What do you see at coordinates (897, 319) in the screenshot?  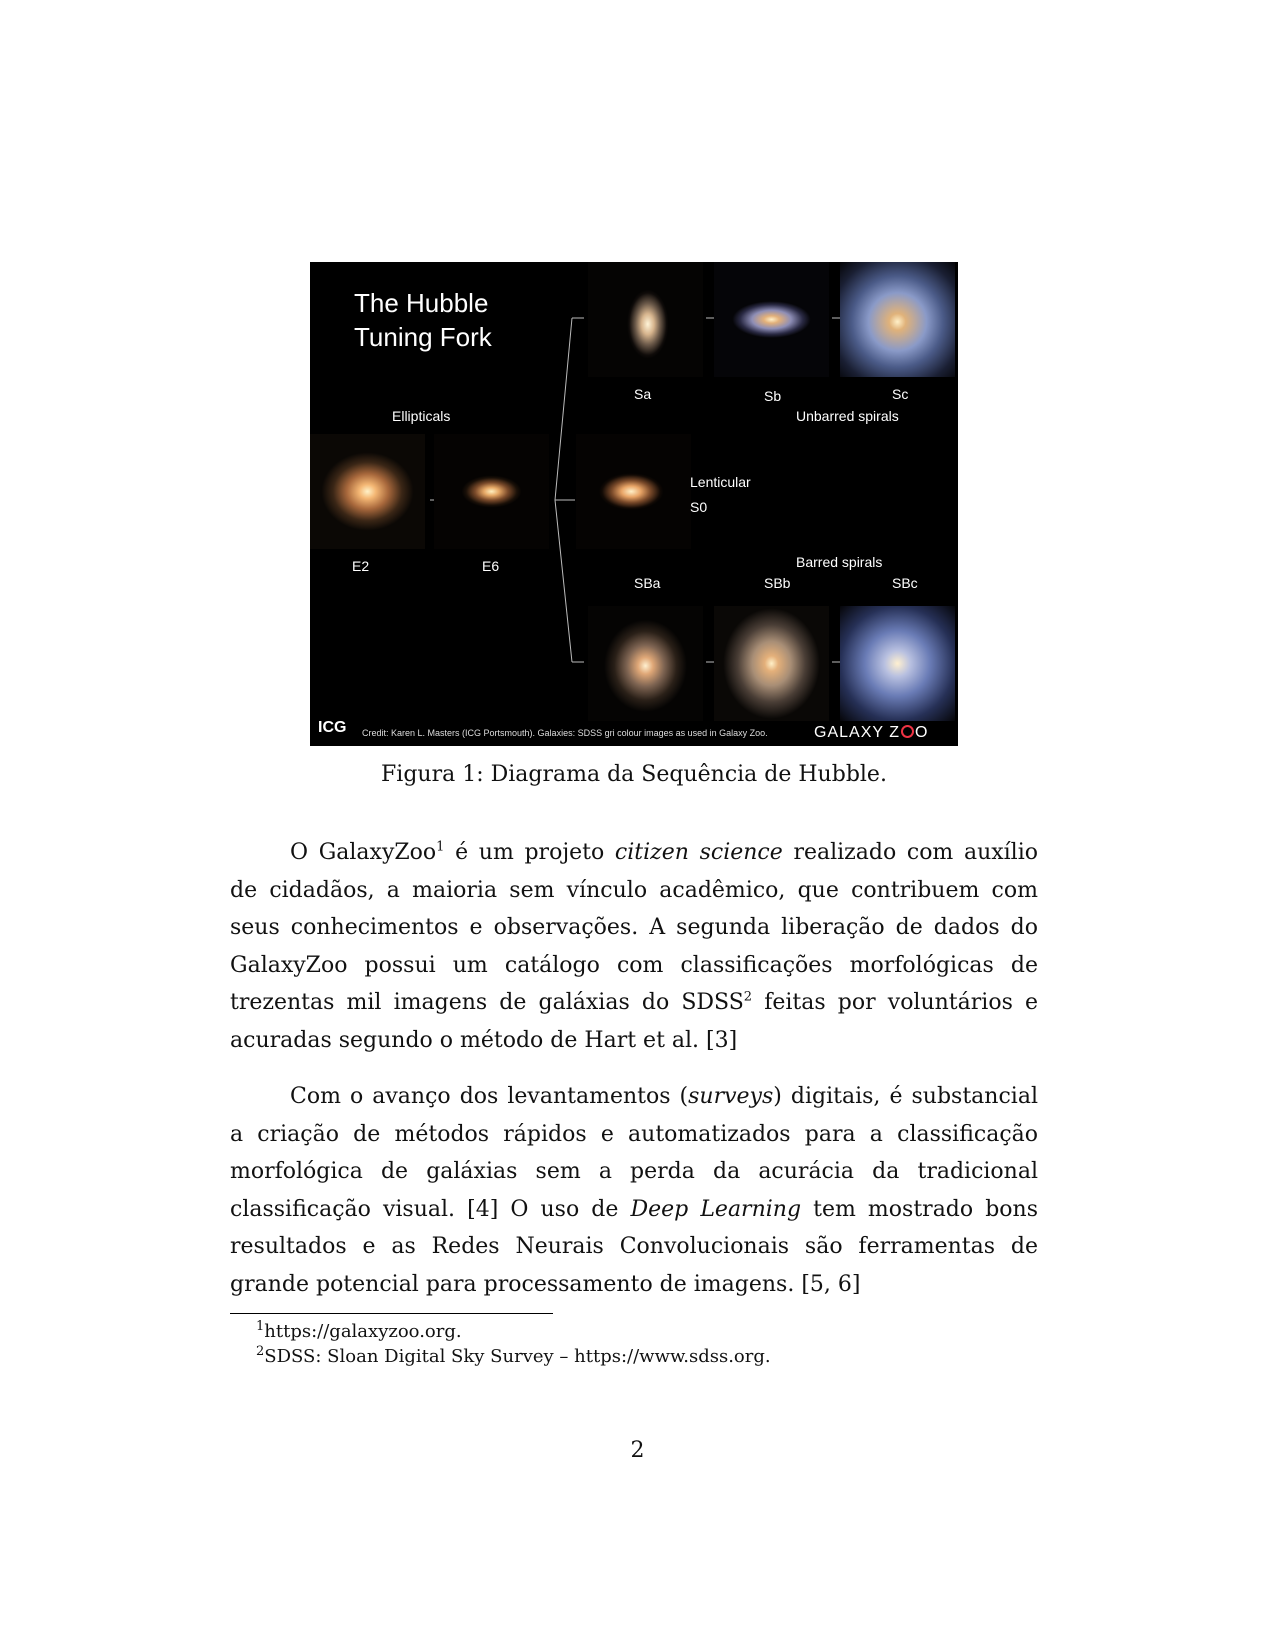 I see `galaxy-sc-image` at bounding box center [897, 319].